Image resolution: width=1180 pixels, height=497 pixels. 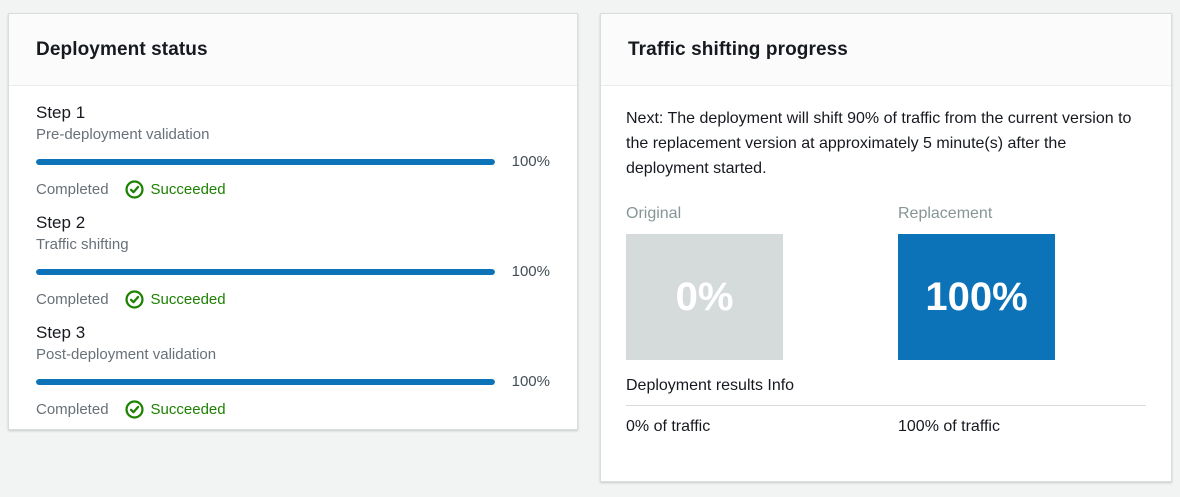 I want to click on traffic-shifting-header: Traffic shifting progress, so click(x=886, y=50).